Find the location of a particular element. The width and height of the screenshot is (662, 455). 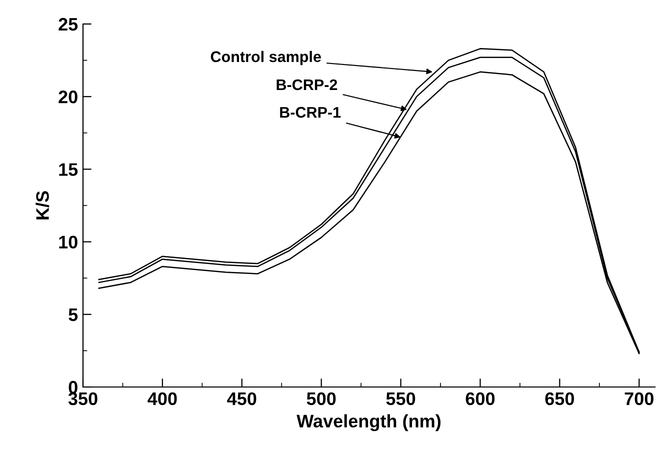

x-tick-label: 450 is located at coordinates (241, 399).